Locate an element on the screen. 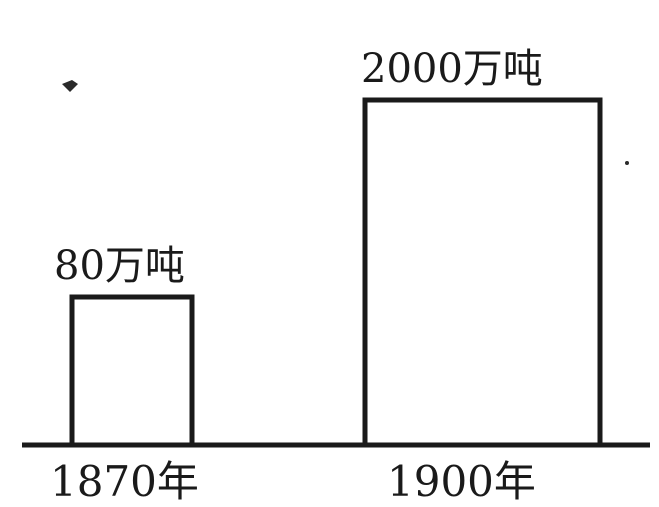 This screenshot has width=659, height=507. data-label-2: 2000万吨 is located at coordinates (452, 69).